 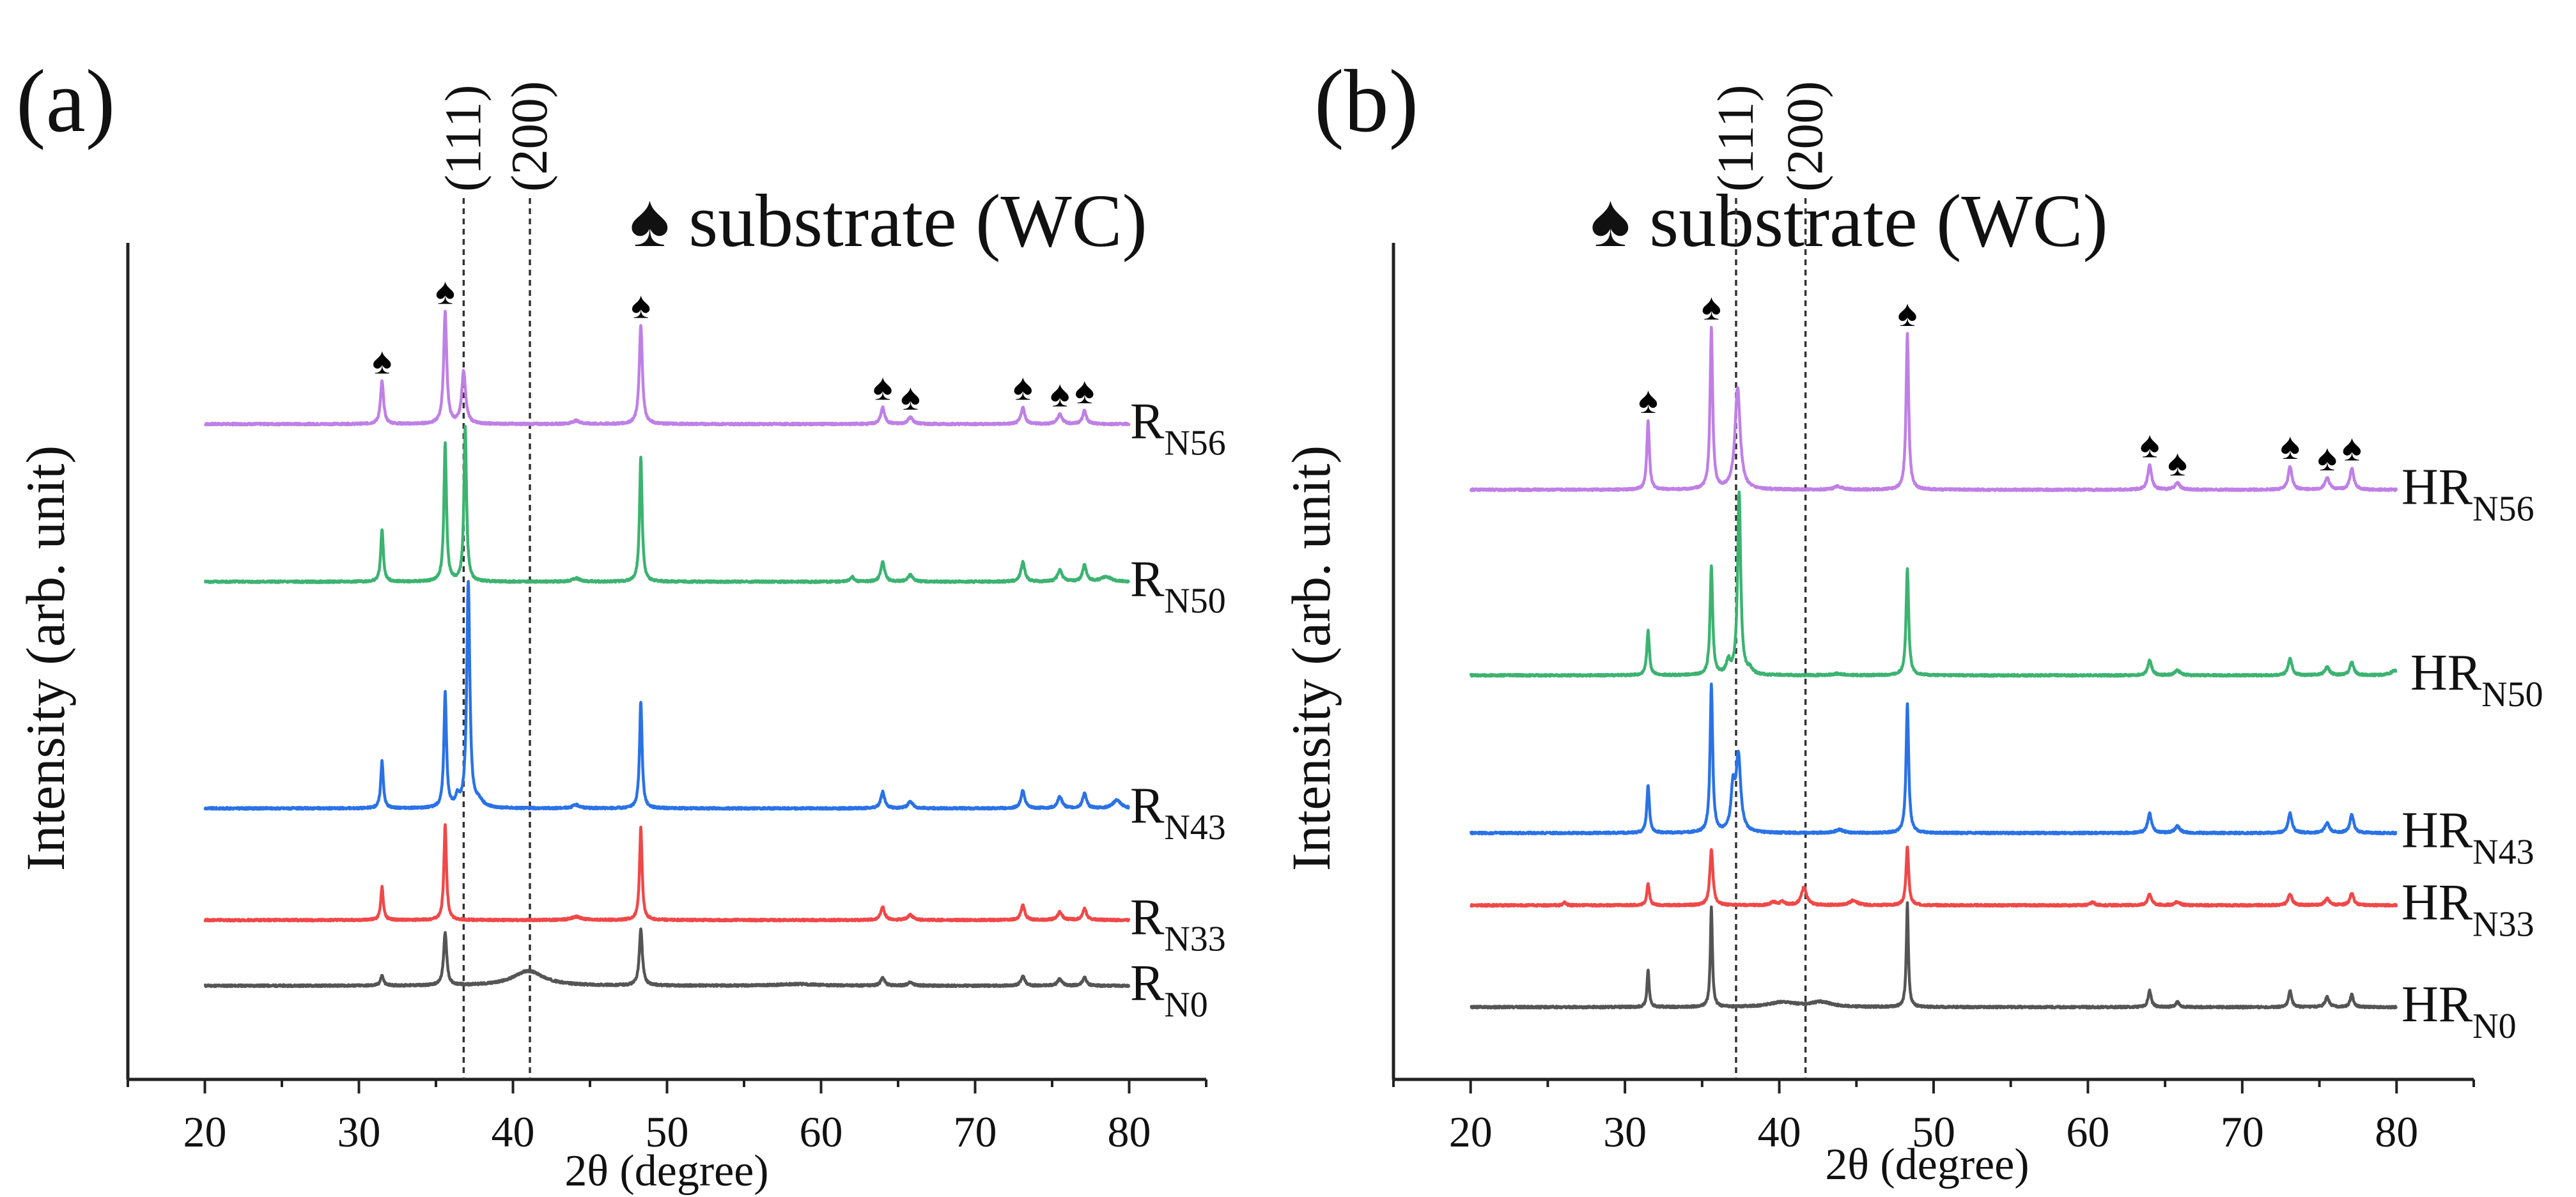 I want to click on series-label: HRN0, so click(x=2459, y=1011).